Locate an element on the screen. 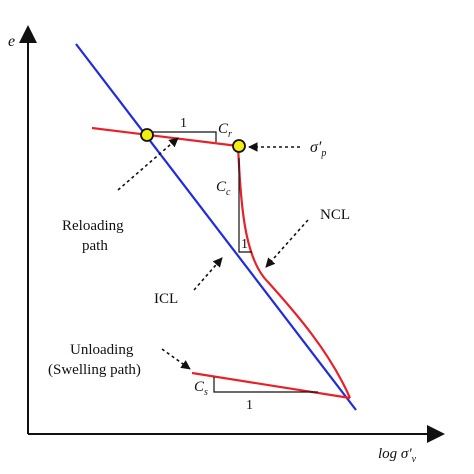 This screenshot has width=474, height=474. unloading-arrow is located at coordinates (176, 359).